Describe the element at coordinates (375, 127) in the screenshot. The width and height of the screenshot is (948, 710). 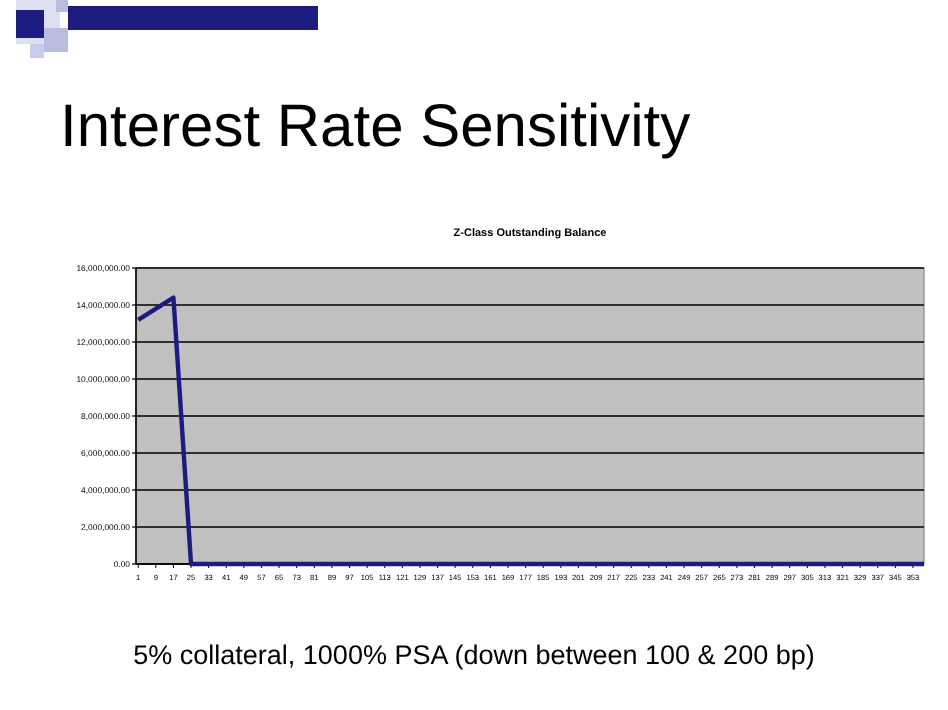
I see `chart-title: Interest Rate Sensitivity` at that location.